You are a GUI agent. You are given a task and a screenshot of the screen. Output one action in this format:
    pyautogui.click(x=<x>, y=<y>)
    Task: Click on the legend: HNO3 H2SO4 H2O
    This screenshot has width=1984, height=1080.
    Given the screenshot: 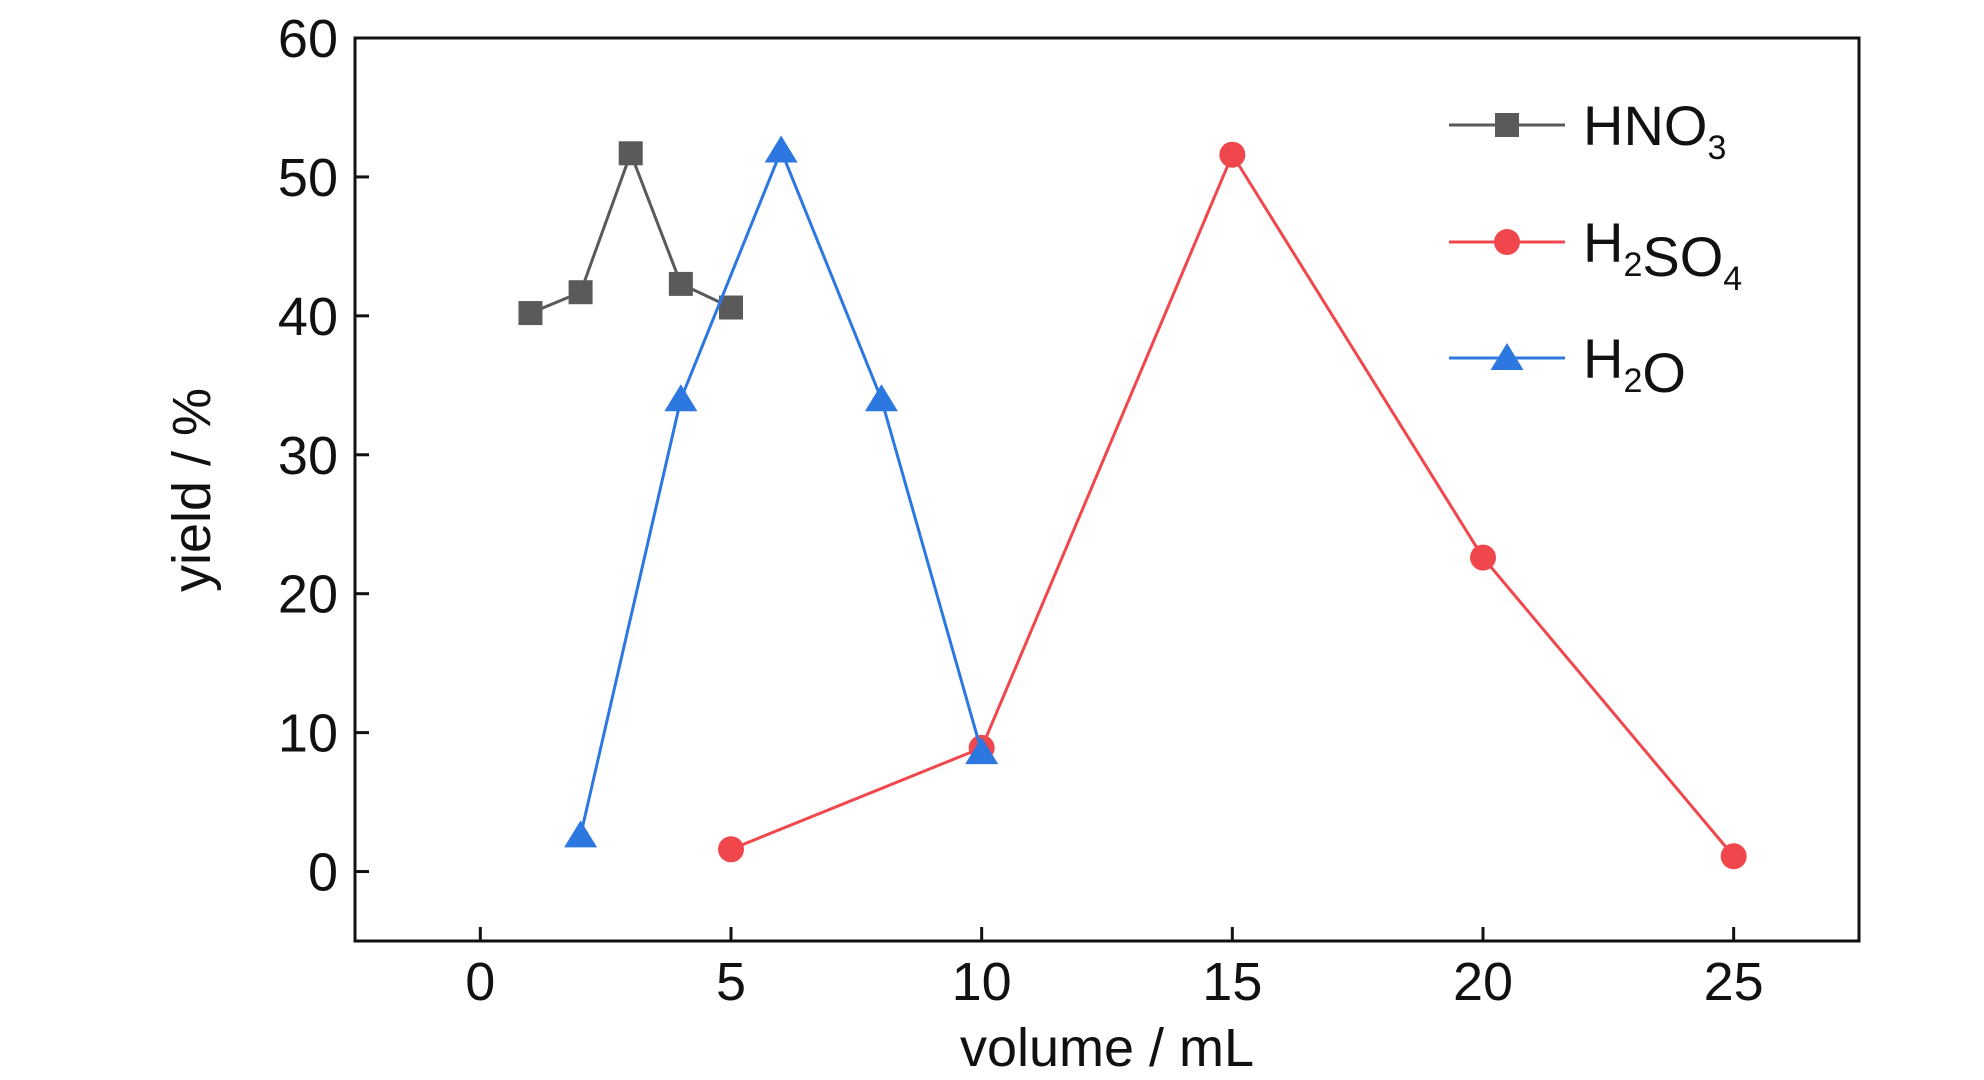 What is the action you would take?
    pyautogui.click(x=1595, y=249)
    